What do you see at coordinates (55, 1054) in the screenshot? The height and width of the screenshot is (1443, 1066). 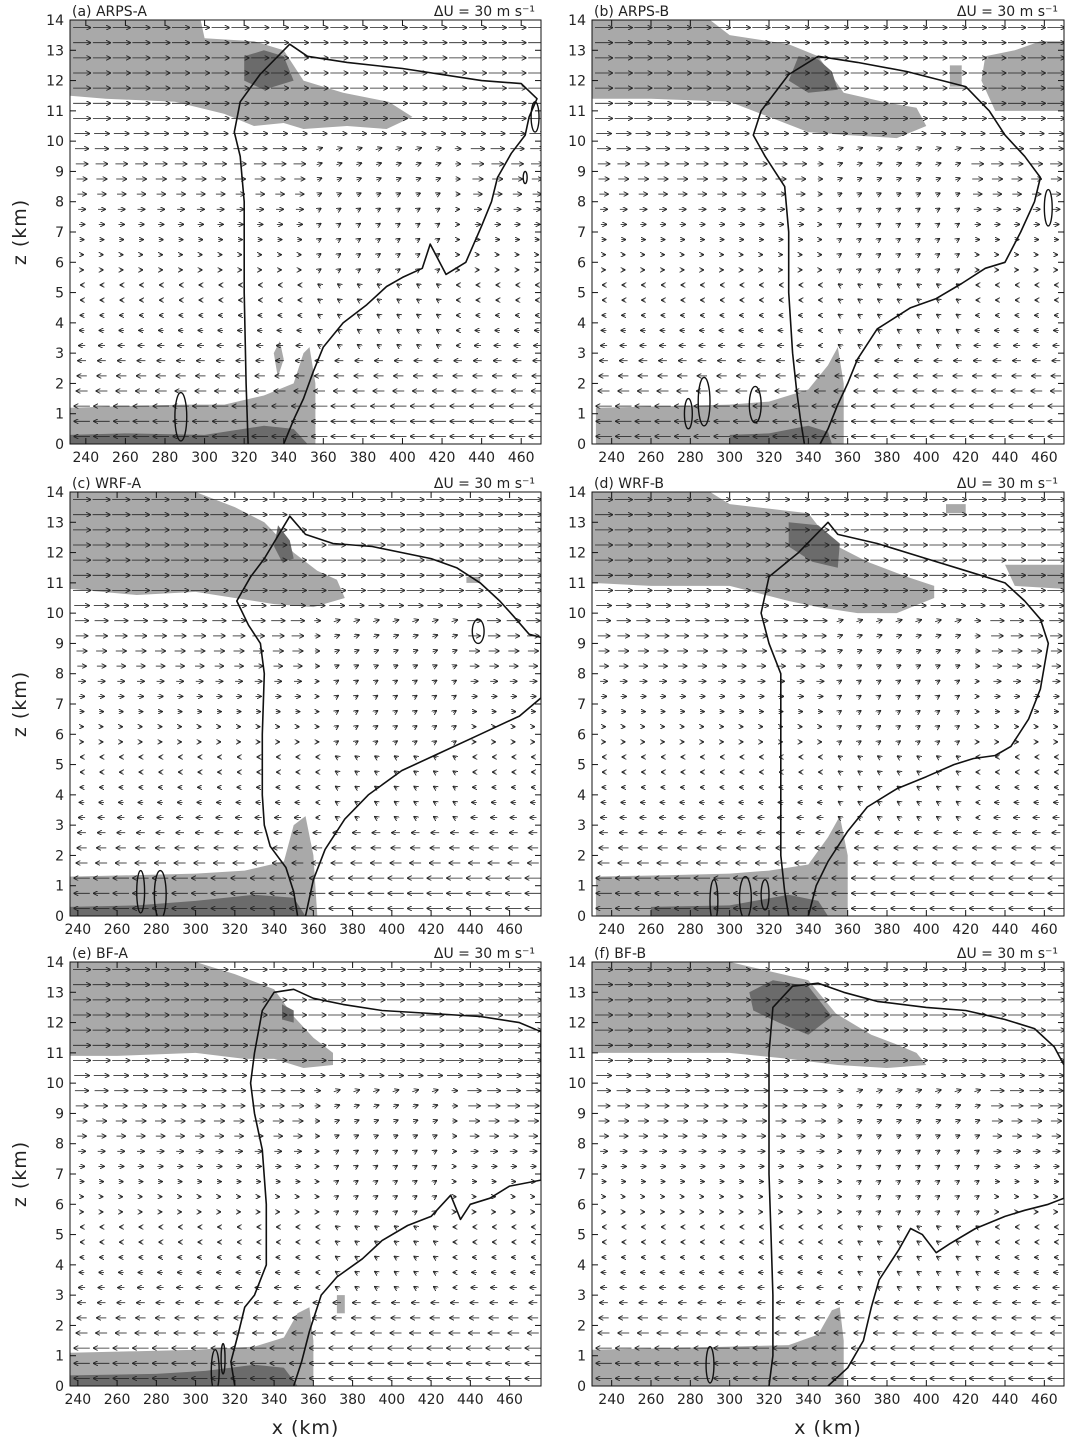 I see `y-tick-label: 11` at bounding box center [55, 1054].